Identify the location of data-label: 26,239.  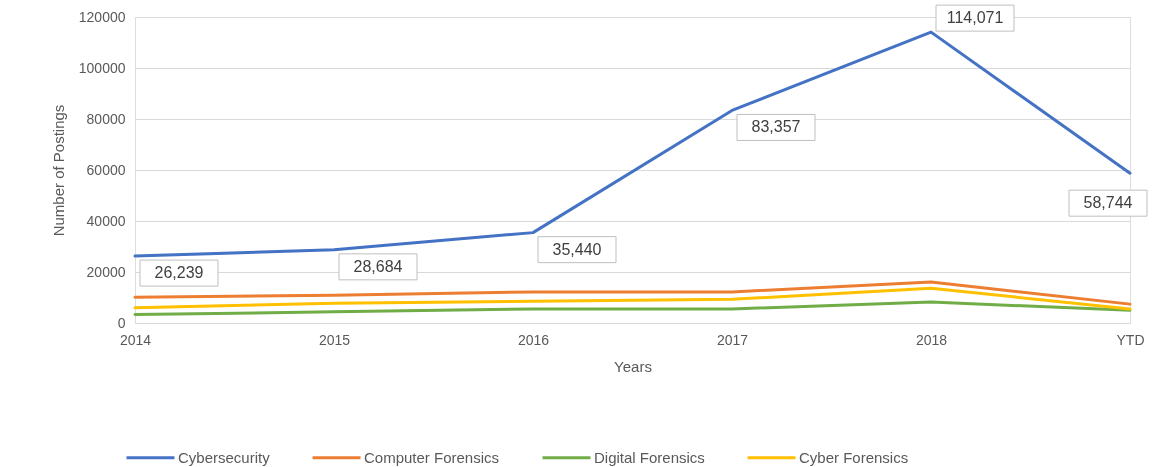
(179, 273).